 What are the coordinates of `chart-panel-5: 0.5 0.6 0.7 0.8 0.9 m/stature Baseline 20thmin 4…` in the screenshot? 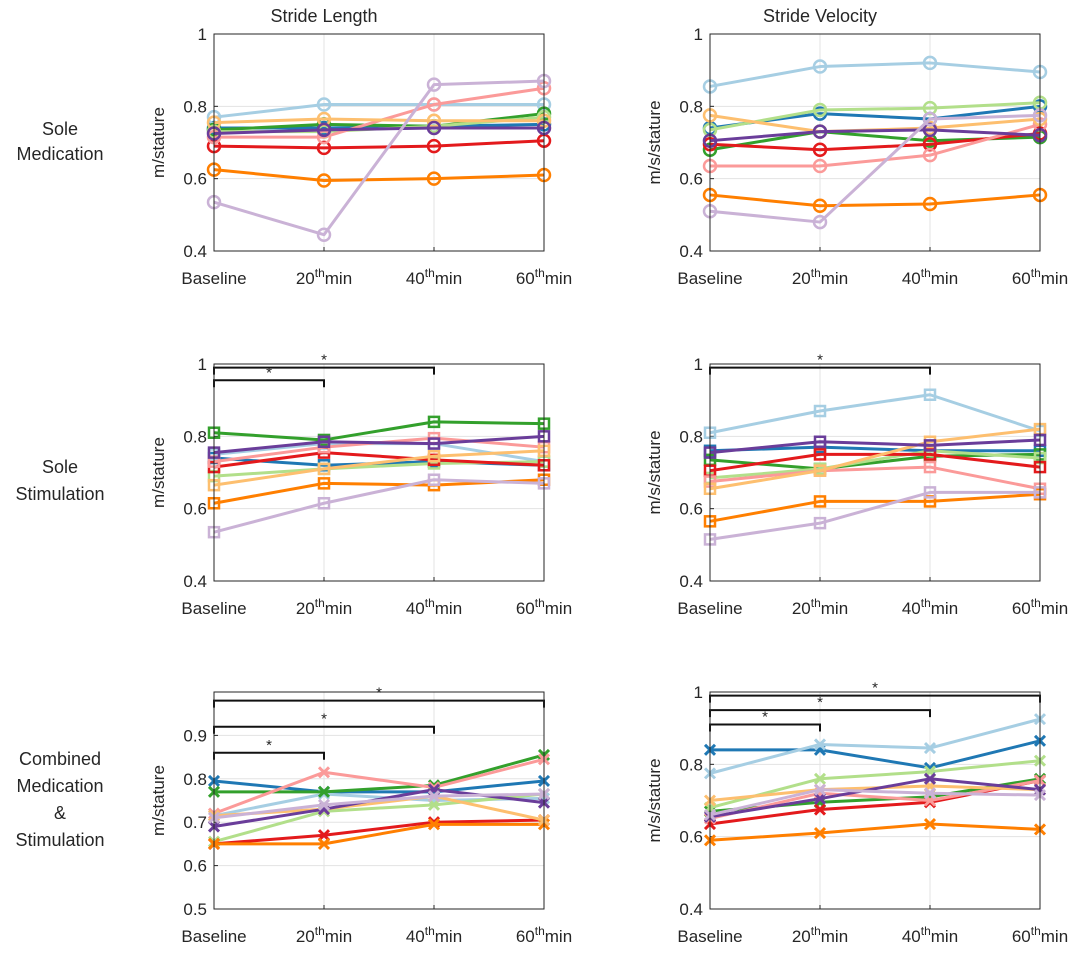 It's located at (360, 815).